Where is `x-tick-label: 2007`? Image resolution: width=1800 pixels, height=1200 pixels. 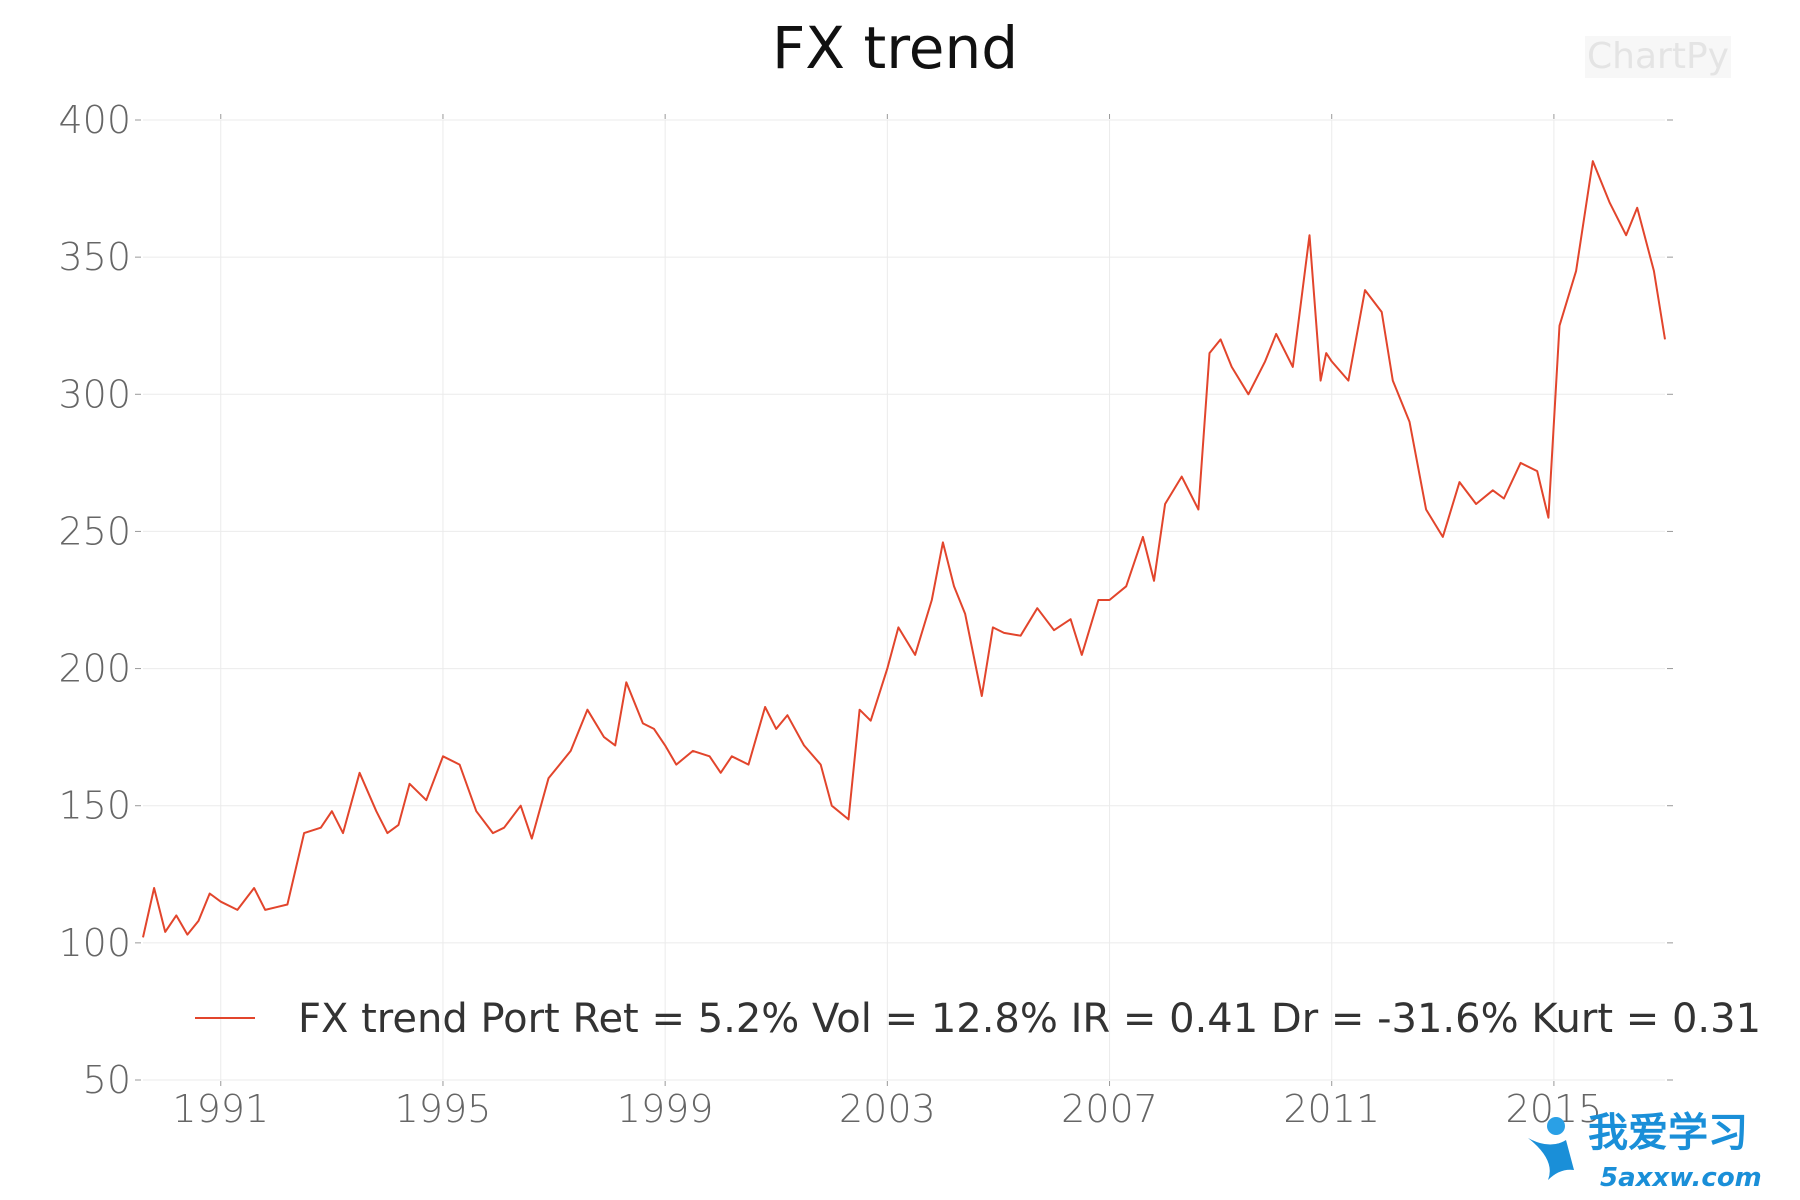
x-tick-label: 2007 is located at coordinates (1109, 1109).